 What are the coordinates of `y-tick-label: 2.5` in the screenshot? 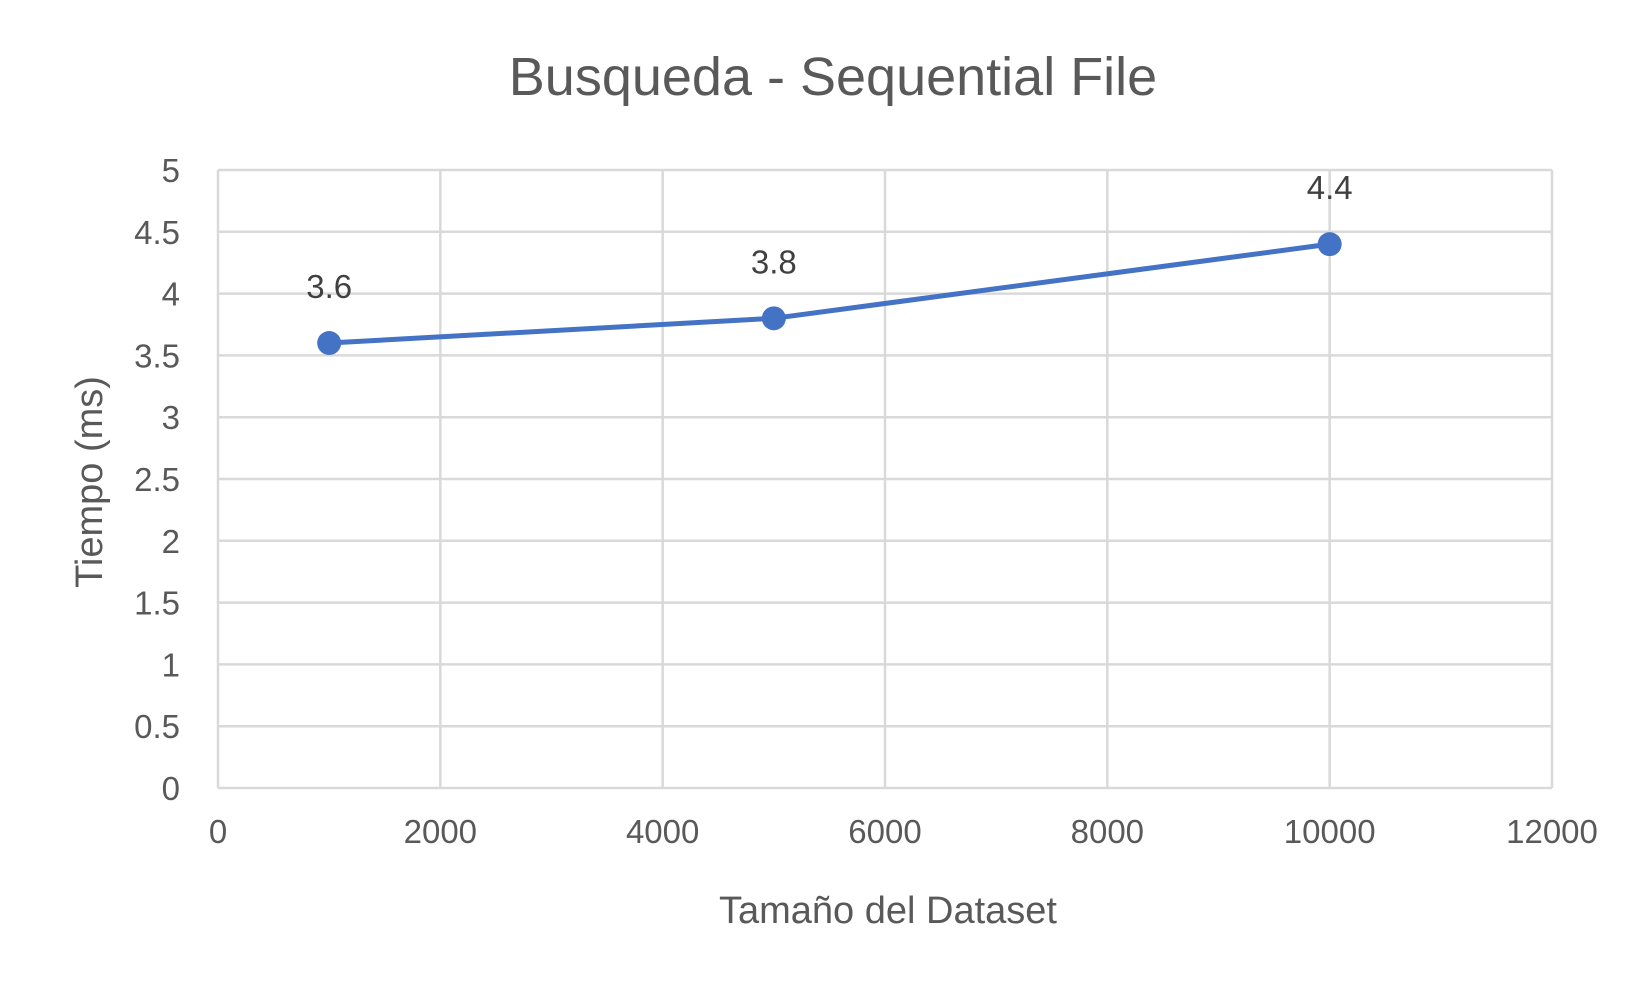 It's located at (157, 479).